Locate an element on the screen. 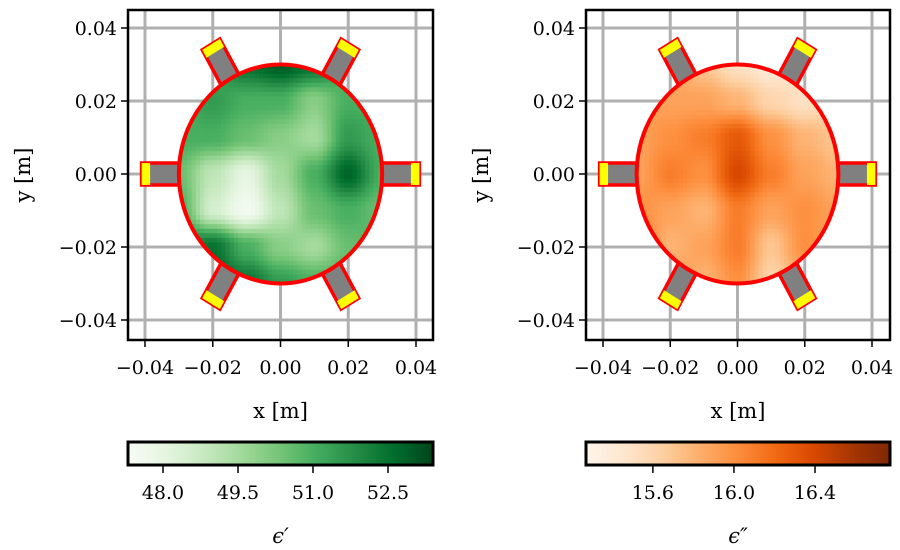 The image size is (900, 550). colorbar-tick-label: 15.6 is located at coordinates (653, 493).